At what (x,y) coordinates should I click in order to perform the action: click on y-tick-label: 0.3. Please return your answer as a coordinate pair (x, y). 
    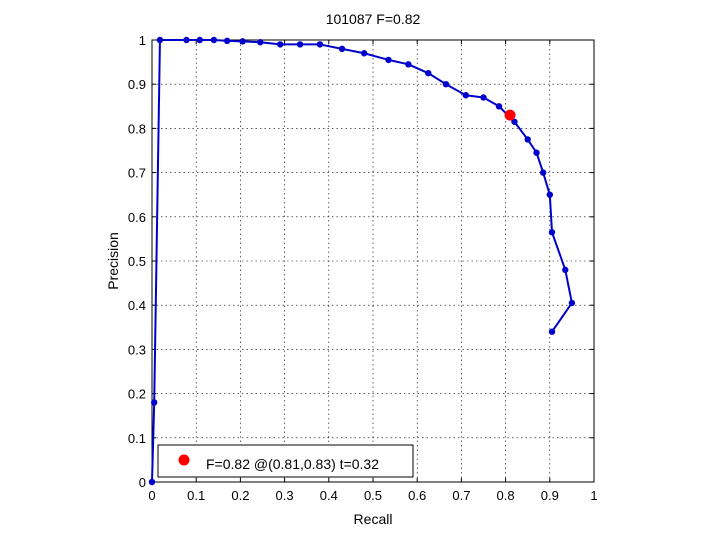
    Looking at the image, I should click on (137, 349).